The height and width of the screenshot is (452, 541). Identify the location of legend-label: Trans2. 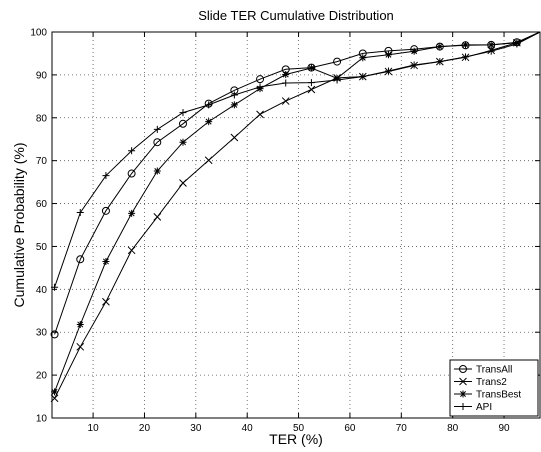
(491, 382).